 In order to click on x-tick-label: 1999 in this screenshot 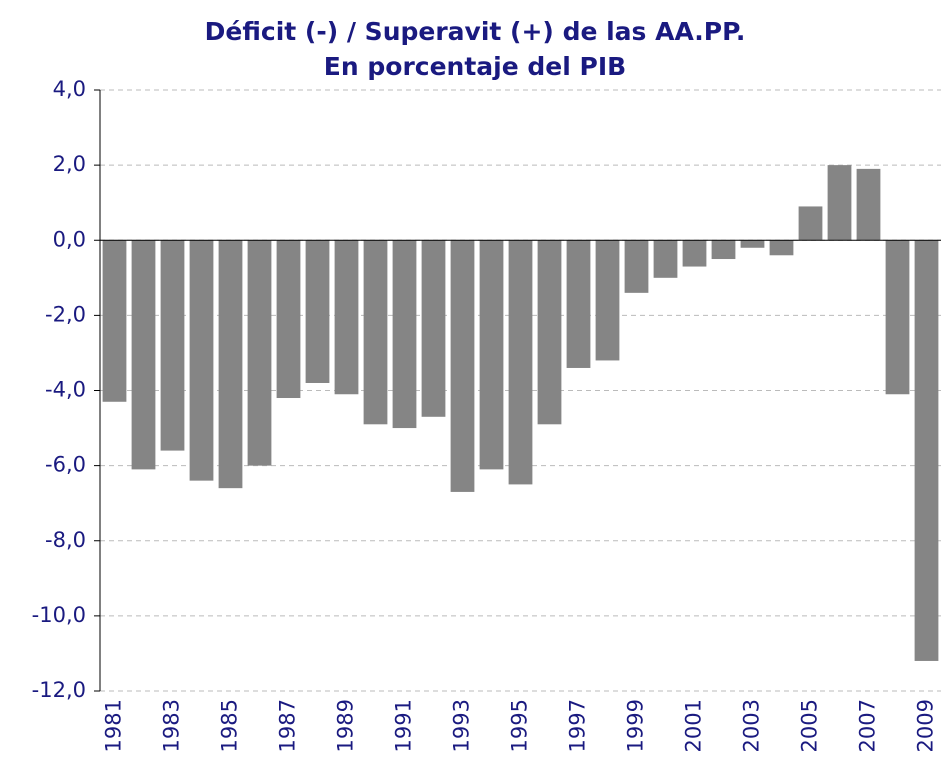, I will do `click(636, 725)`.